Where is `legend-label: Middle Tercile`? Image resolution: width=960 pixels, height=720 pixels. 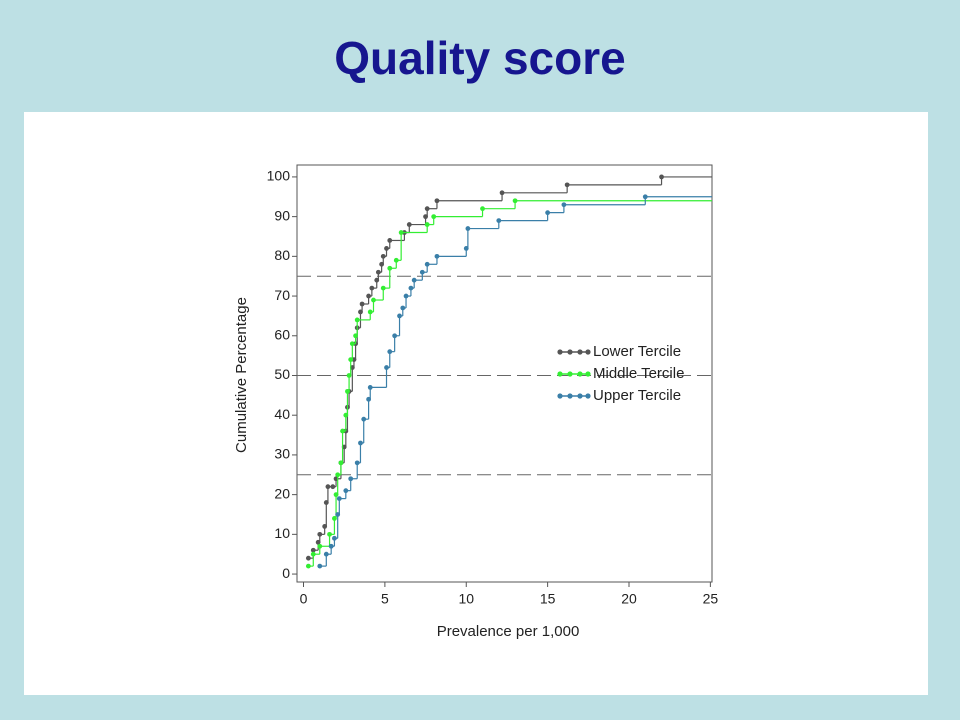
legend-label: Middle Tercile is located at coordinates (638, 373).